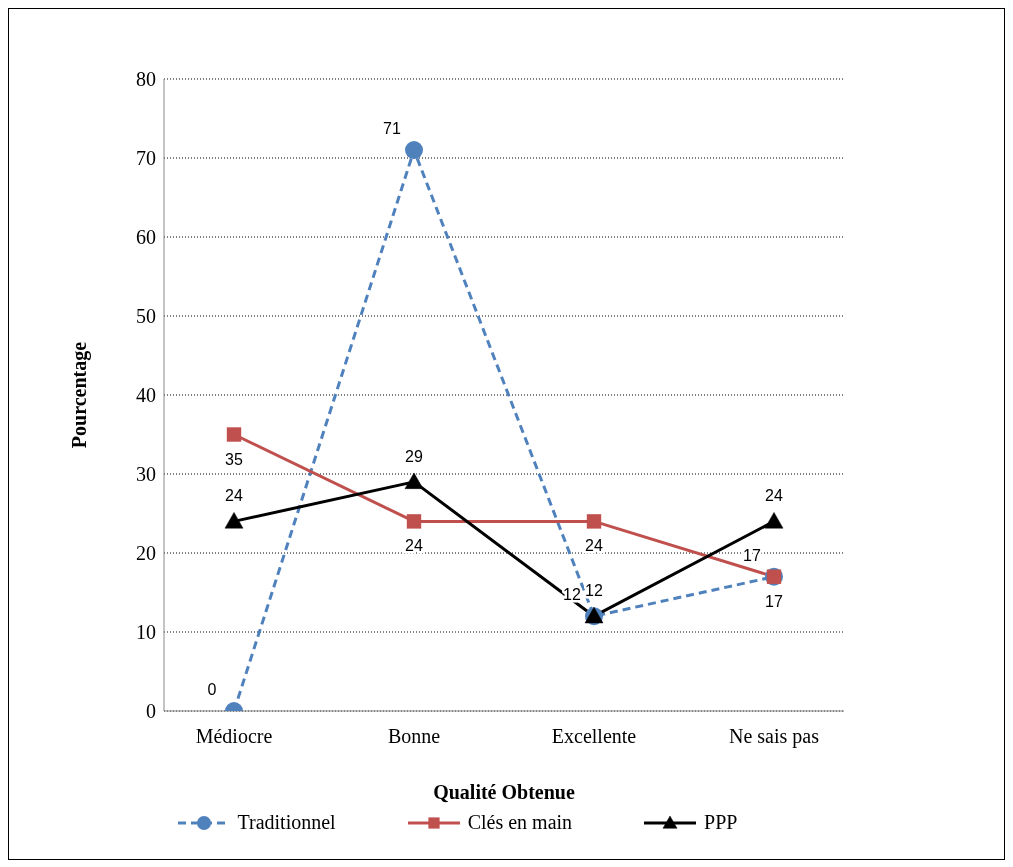 The height and width of the screenshot is (867, 1013). Describe the element at coordinates (721, 822) in the screenshot. I see `legend-label: PPP` at that location.